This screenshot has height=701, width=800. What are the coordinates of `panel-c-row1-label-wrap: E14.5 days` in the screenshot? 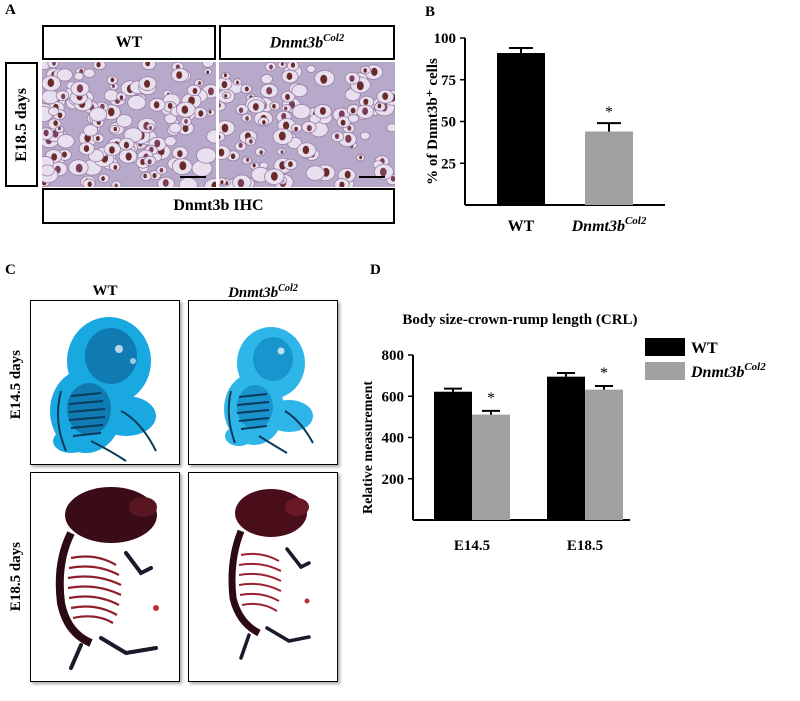 It's located at (16, 385).